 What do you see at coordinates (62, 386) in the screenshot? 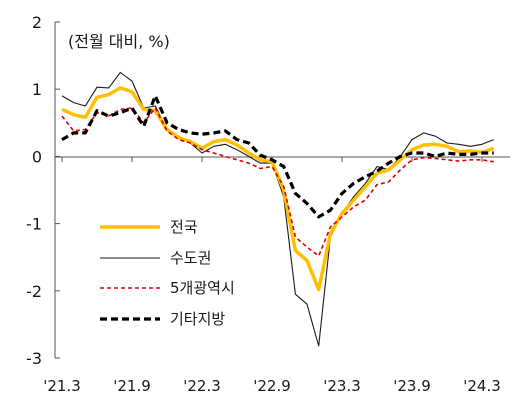
I see `x-tick-label: '21.3` at bounding box center [62, 386].